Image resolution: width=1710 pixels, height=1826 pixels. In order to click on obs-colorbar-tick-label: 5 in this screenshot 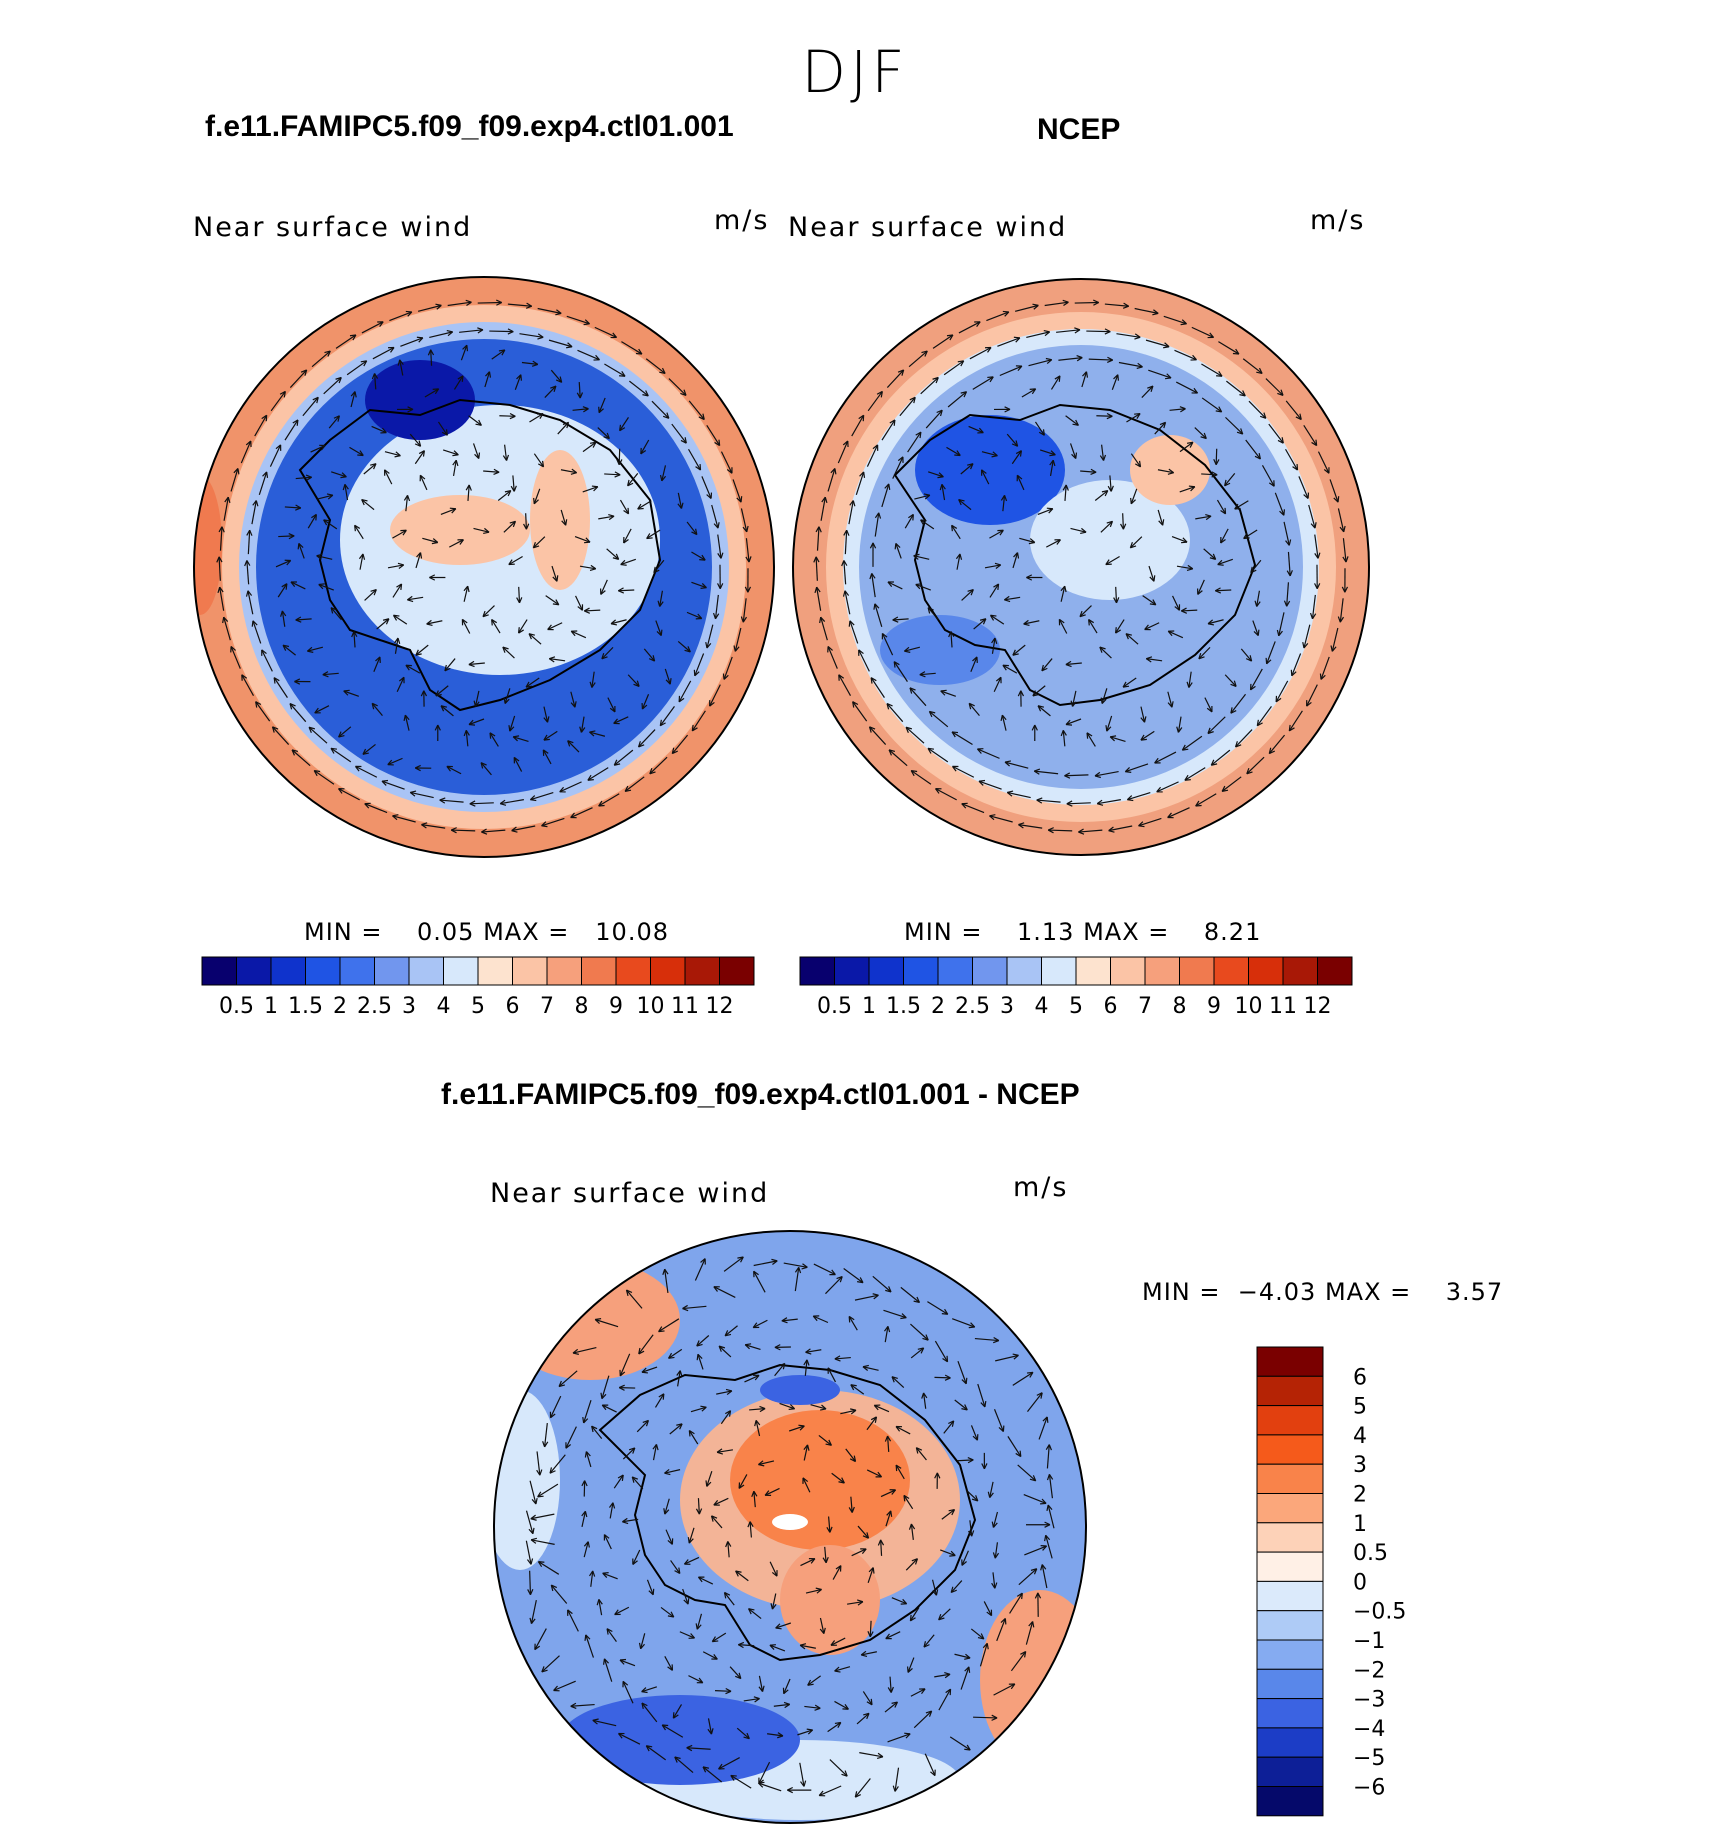, I will do `click(1076, 1006)`.